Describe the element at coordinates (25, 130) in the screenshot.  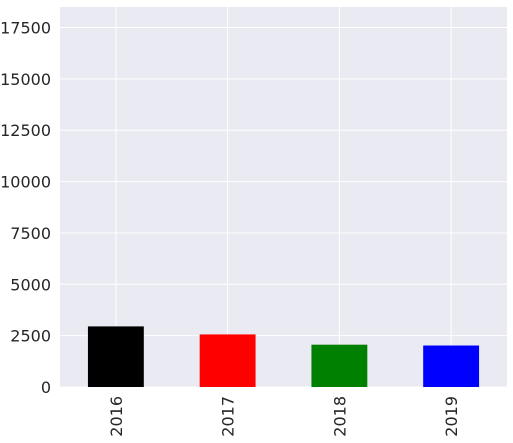
I see `y-tick-label: 12500` at that location.